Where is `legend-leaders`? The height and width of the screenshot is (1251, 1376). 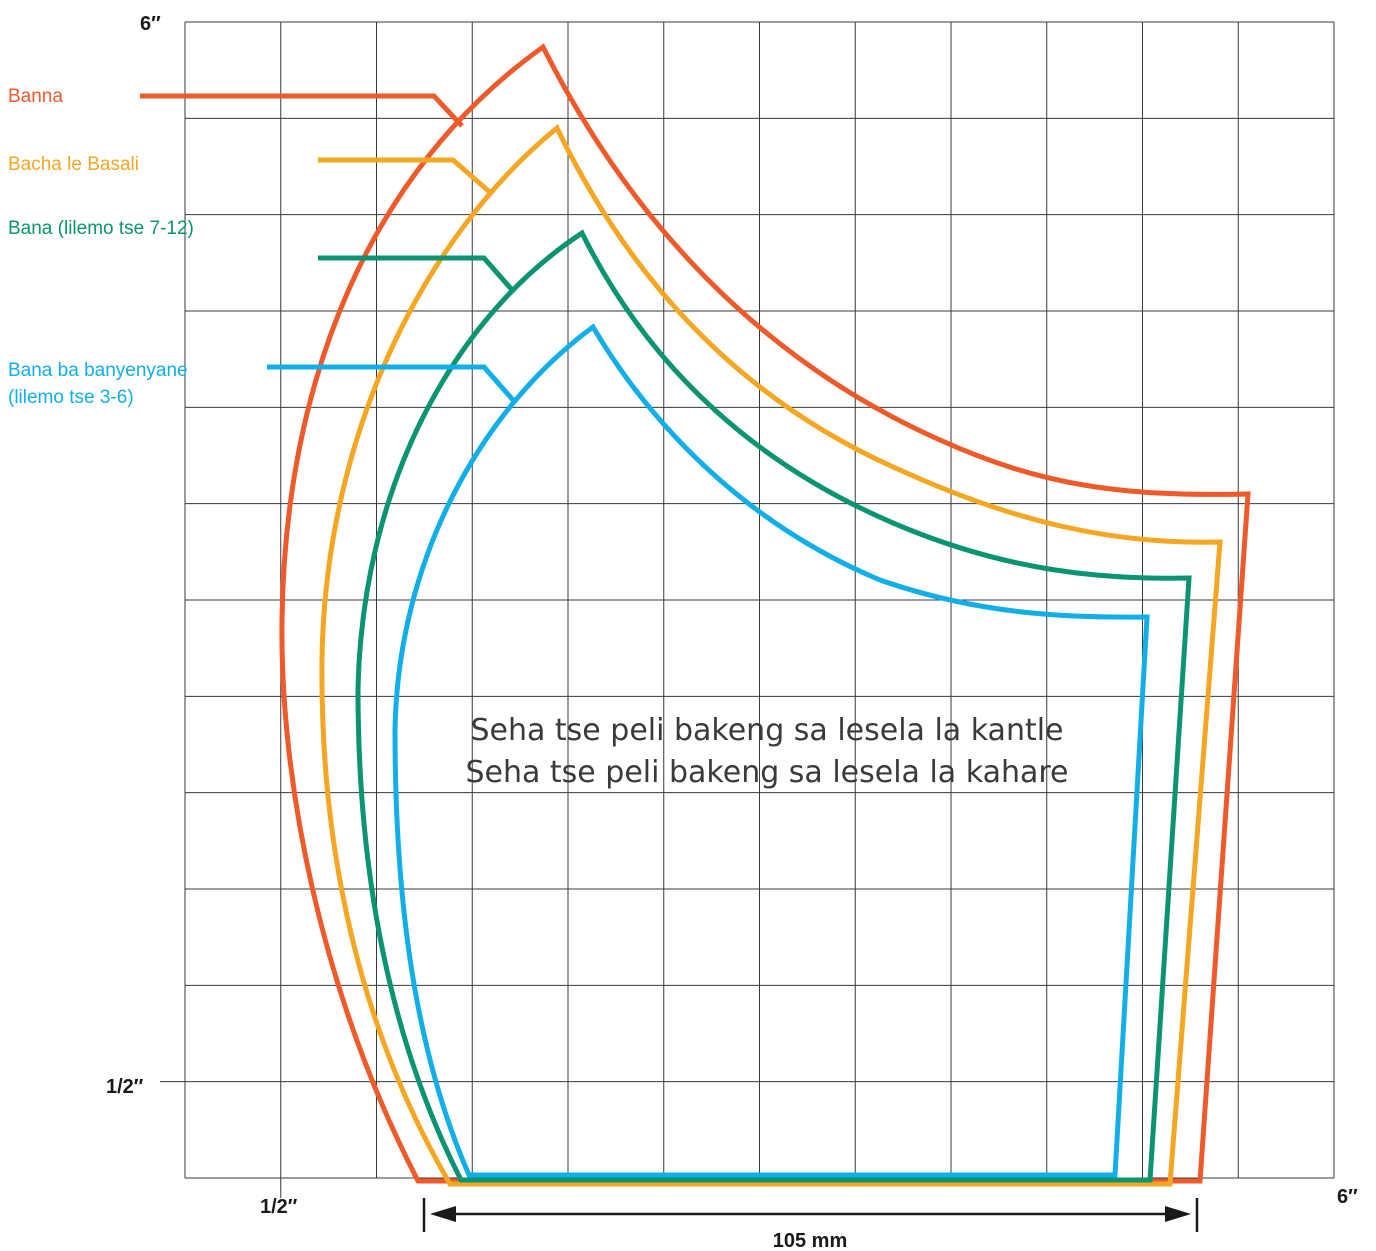 legend-leaders is located at coordinates (327, 247).